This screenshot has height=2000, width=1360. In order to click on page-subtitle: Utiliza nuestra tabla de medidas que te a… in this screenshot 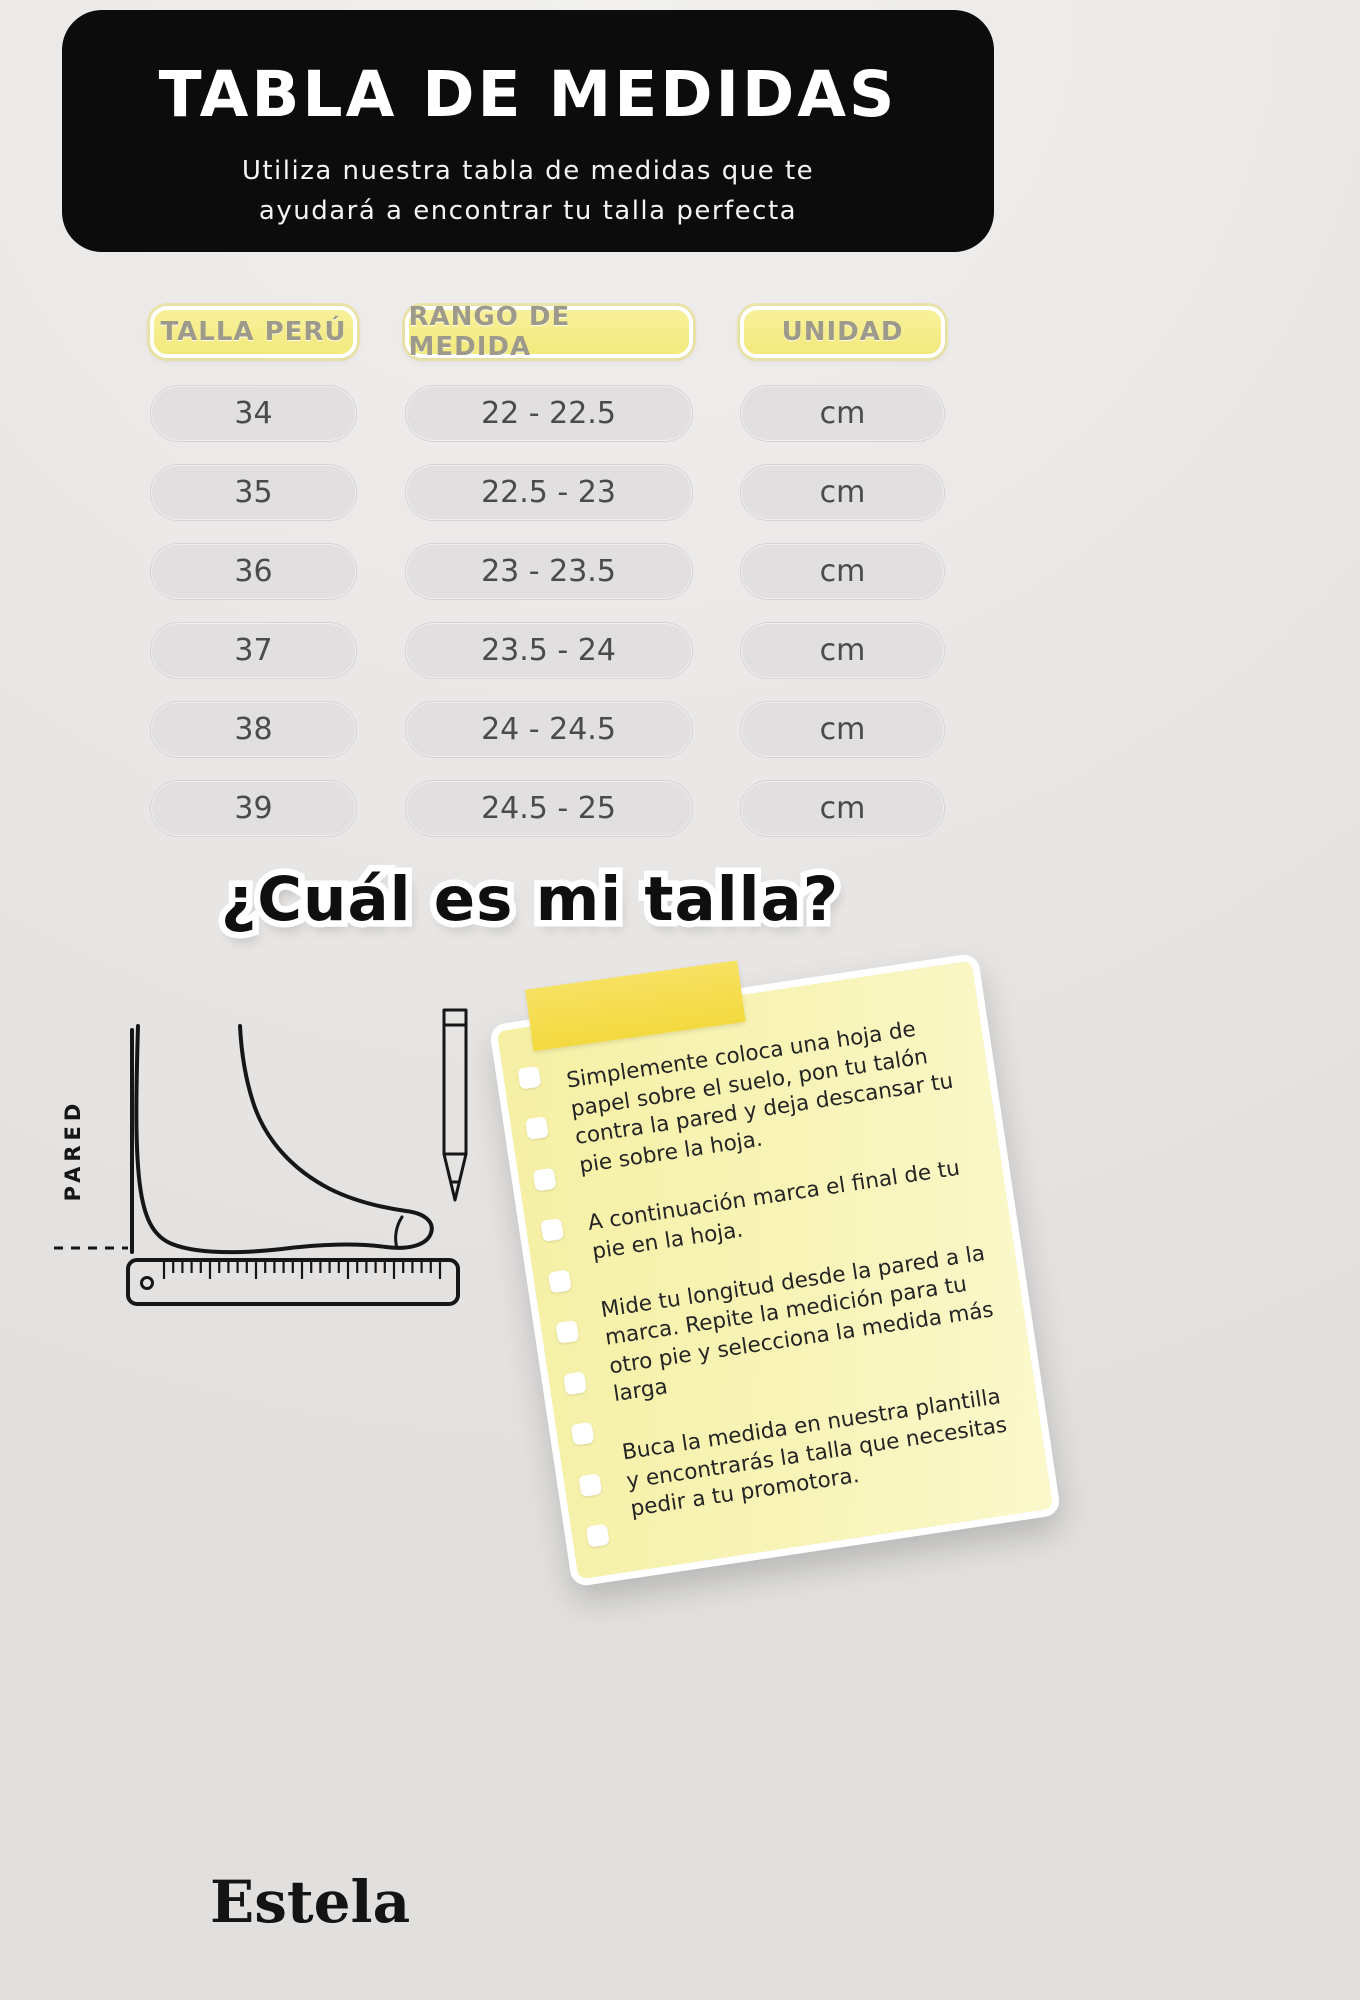, I will do `click(528, 191)`.